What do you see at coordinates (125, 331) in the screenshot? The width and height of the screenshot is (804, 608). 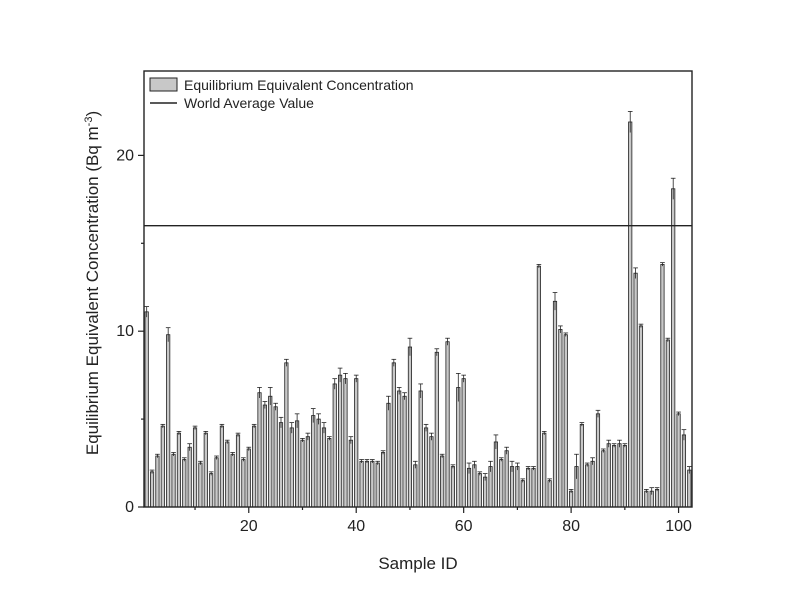 I see `y-tick-label: 10` at bounding box center [125, 331].